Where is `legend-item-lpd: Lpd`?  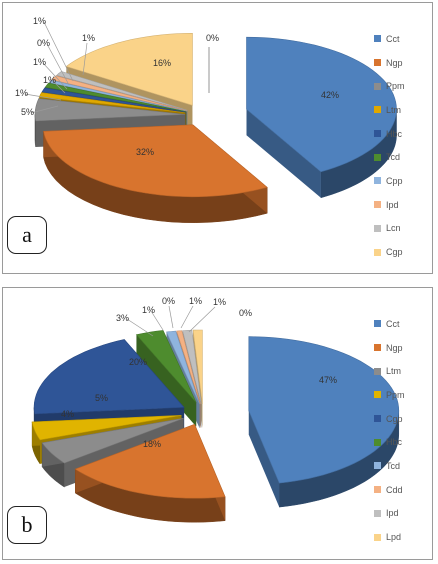 legend-item-lpd: Lpd is located at coordinates (400, 537).